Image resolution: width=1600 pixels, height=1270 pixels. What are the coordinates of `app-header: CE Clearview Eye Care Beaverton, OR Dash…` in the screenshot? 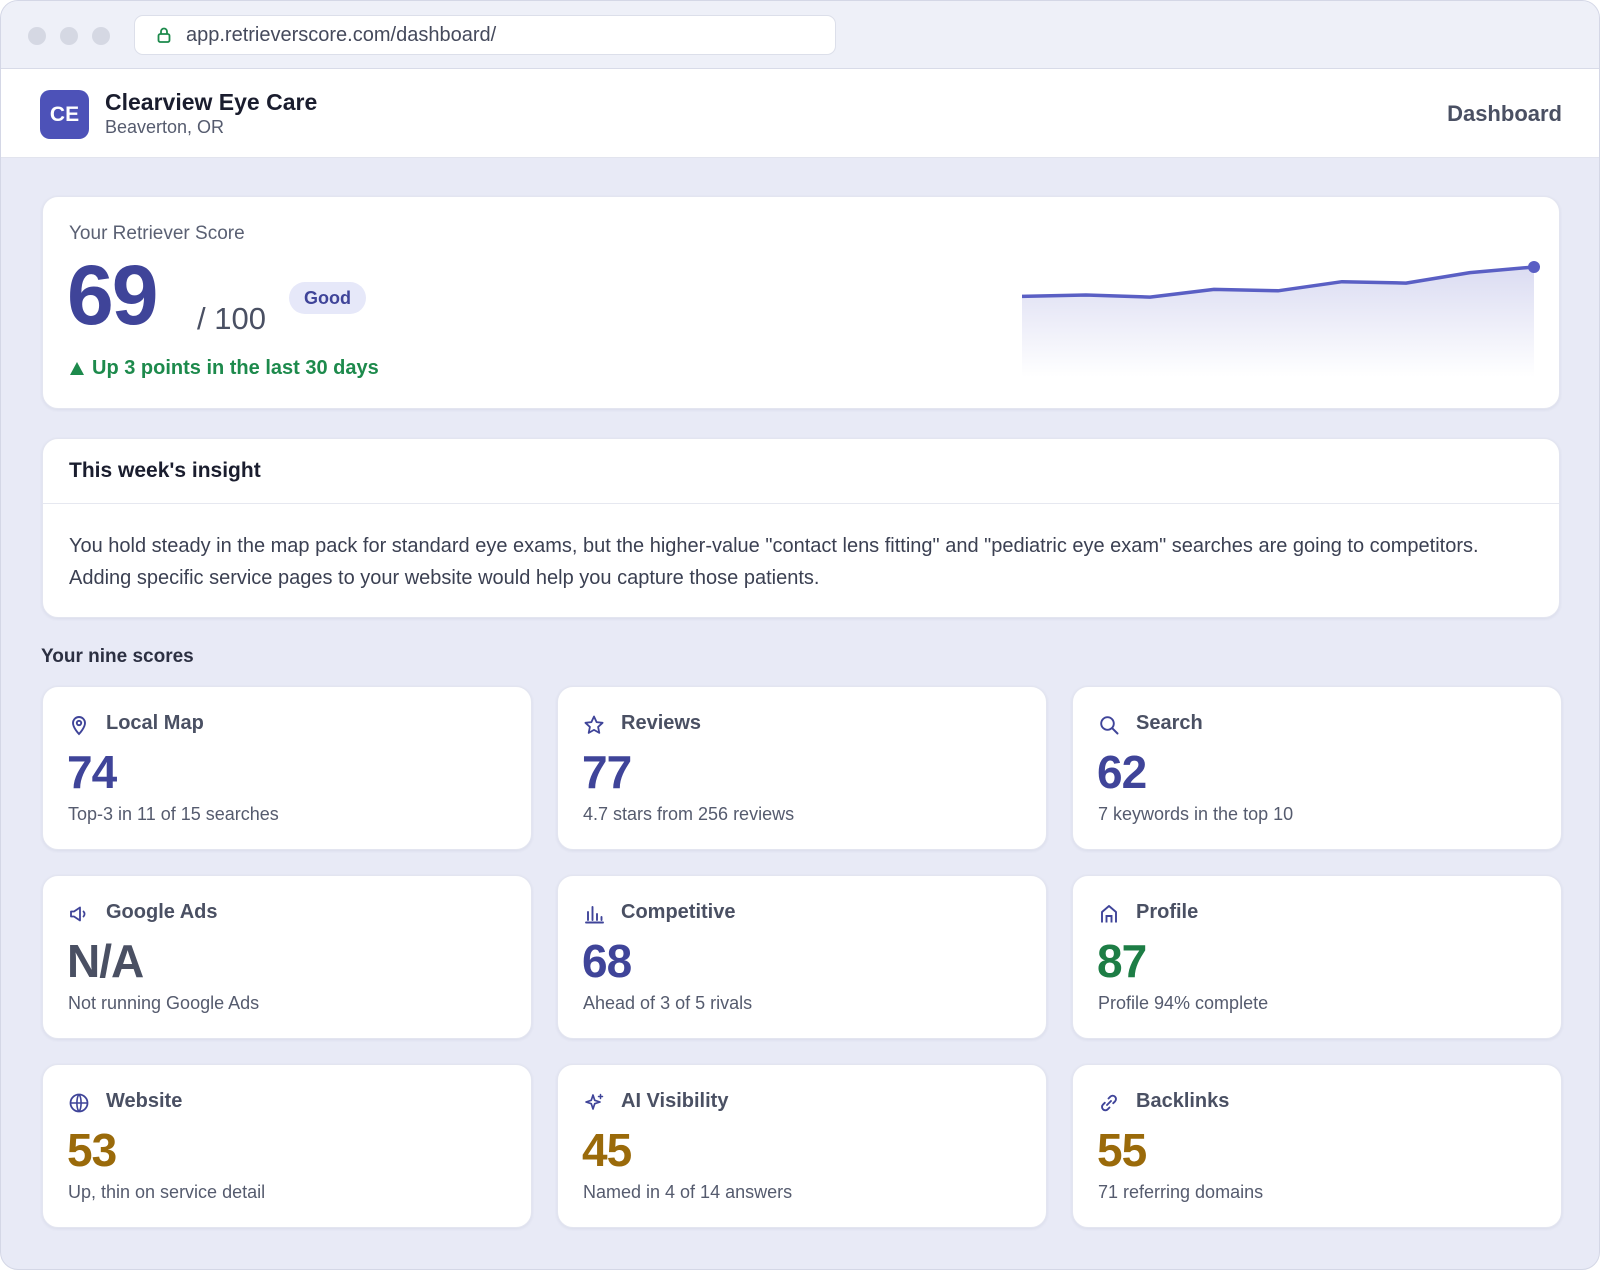 It's located at (800, 113).